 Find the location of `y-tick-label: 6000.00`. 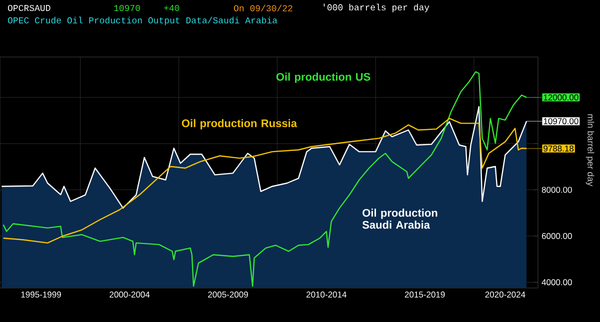

y-tick-label: 6000.00 is located at coordinates (557, 236).